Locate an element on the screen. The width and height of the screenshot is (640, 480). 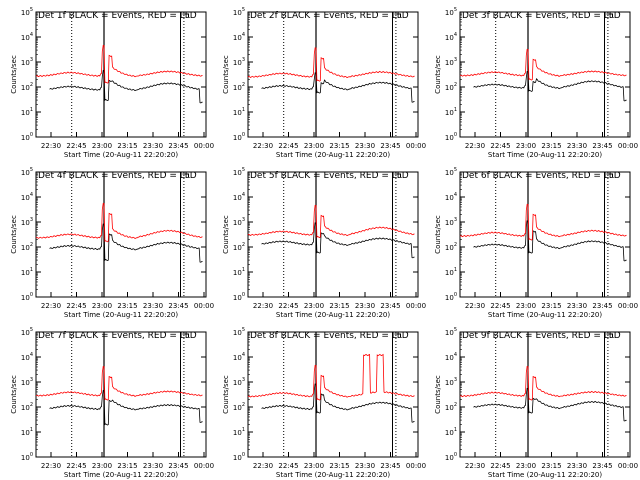
panel-title: Det 8f BLACK = Events, RED = LLD is located at coordinates (329, 336).